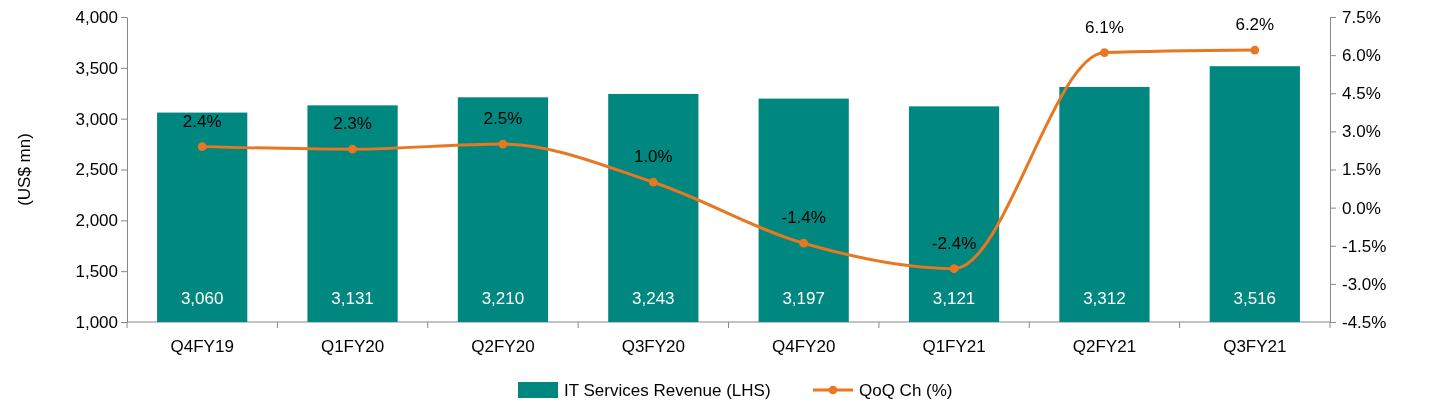 Image resolution: width=1435 pixels, height=408 pixels. Describe the element at coordinates (352, 124) in the screenshot. I see `data-label: 2.3%` at that location.